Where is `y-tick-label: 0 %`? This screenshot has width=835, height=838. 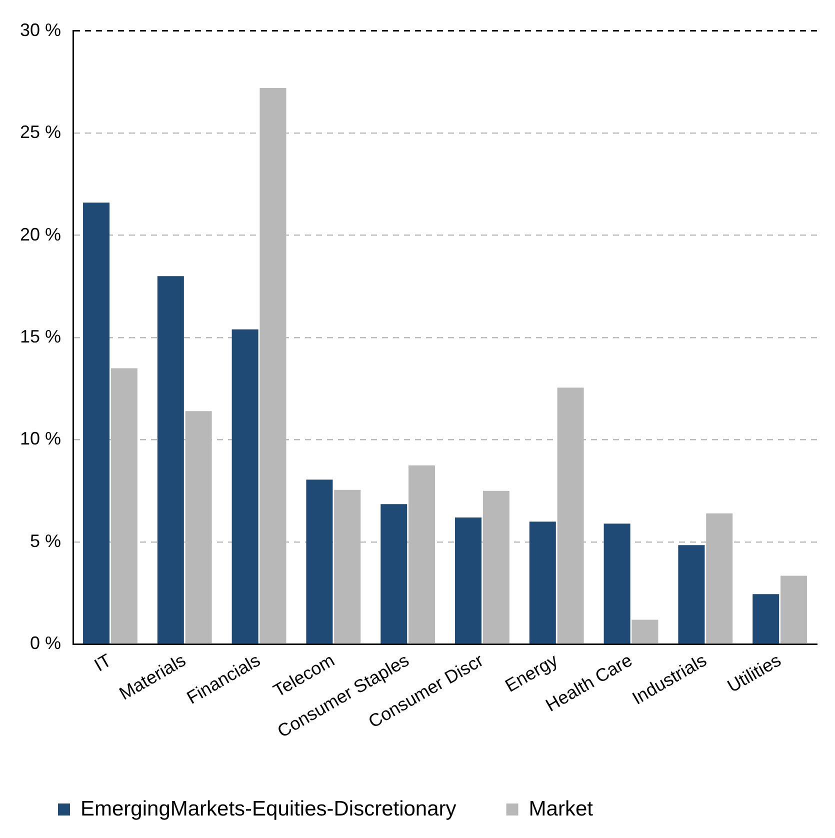
y-tick-label: 0 % is located at coordinates (46, 643).